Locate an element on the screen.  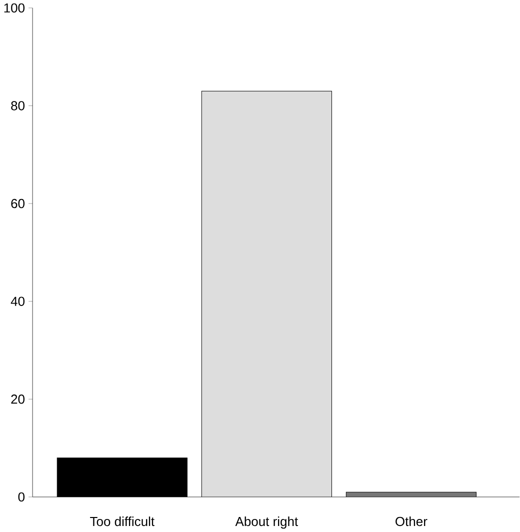
y-tick-label: 60 is located at coordinates (18, 203).